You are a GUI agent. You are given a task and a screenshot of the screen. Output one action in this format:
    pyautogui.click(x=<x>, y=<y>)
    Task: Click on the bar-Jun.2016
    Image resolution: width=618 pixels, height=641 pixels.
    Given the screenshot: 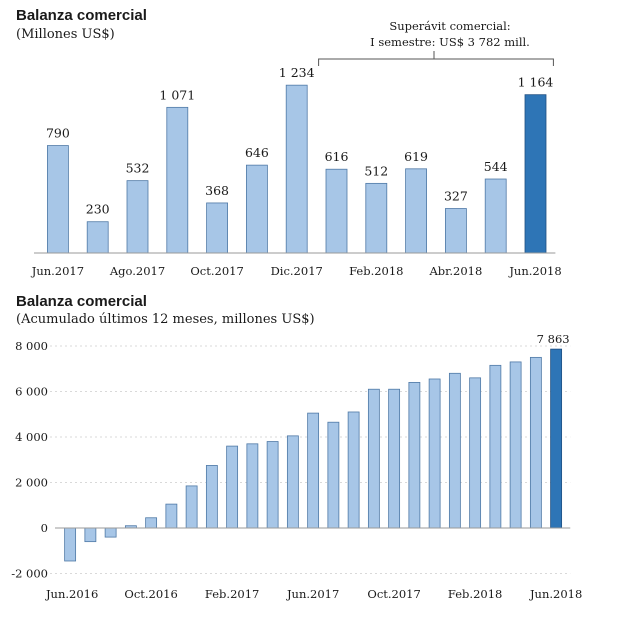 What is the action you would take?
    pyautogui.click(x=70, y=544)
    